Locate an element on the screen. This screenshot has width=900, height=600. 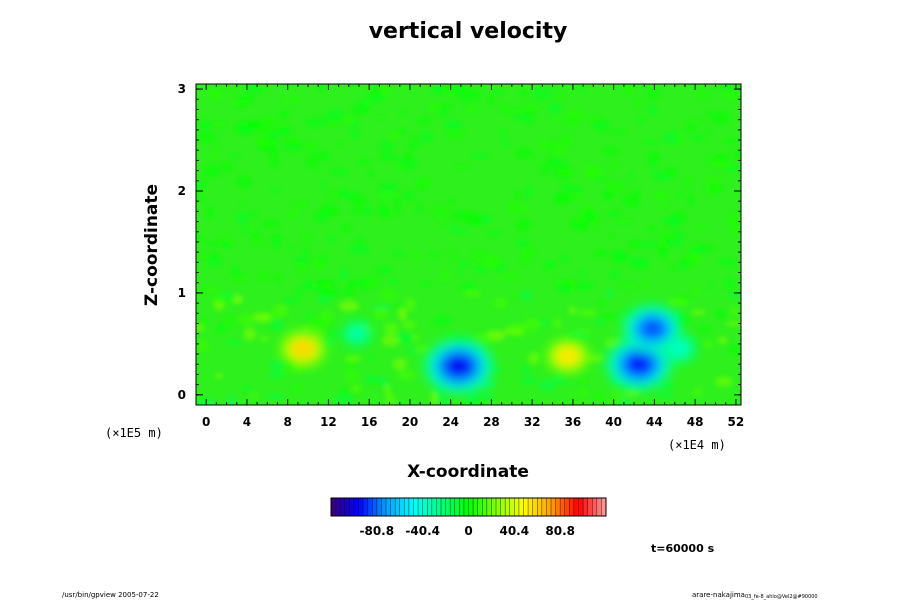
x-tick-label: 12 is located at coordinates (328, 422).